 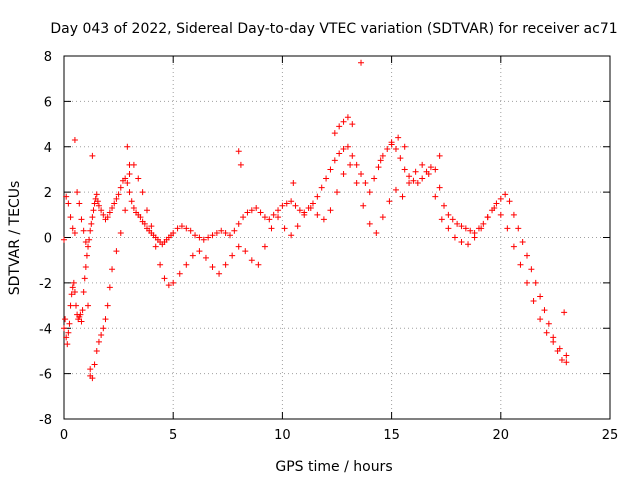 What do you see at coordinates (391, 435) in the screenshot?
I see `x-tick-label: 15` at bounding box center [391, 435].